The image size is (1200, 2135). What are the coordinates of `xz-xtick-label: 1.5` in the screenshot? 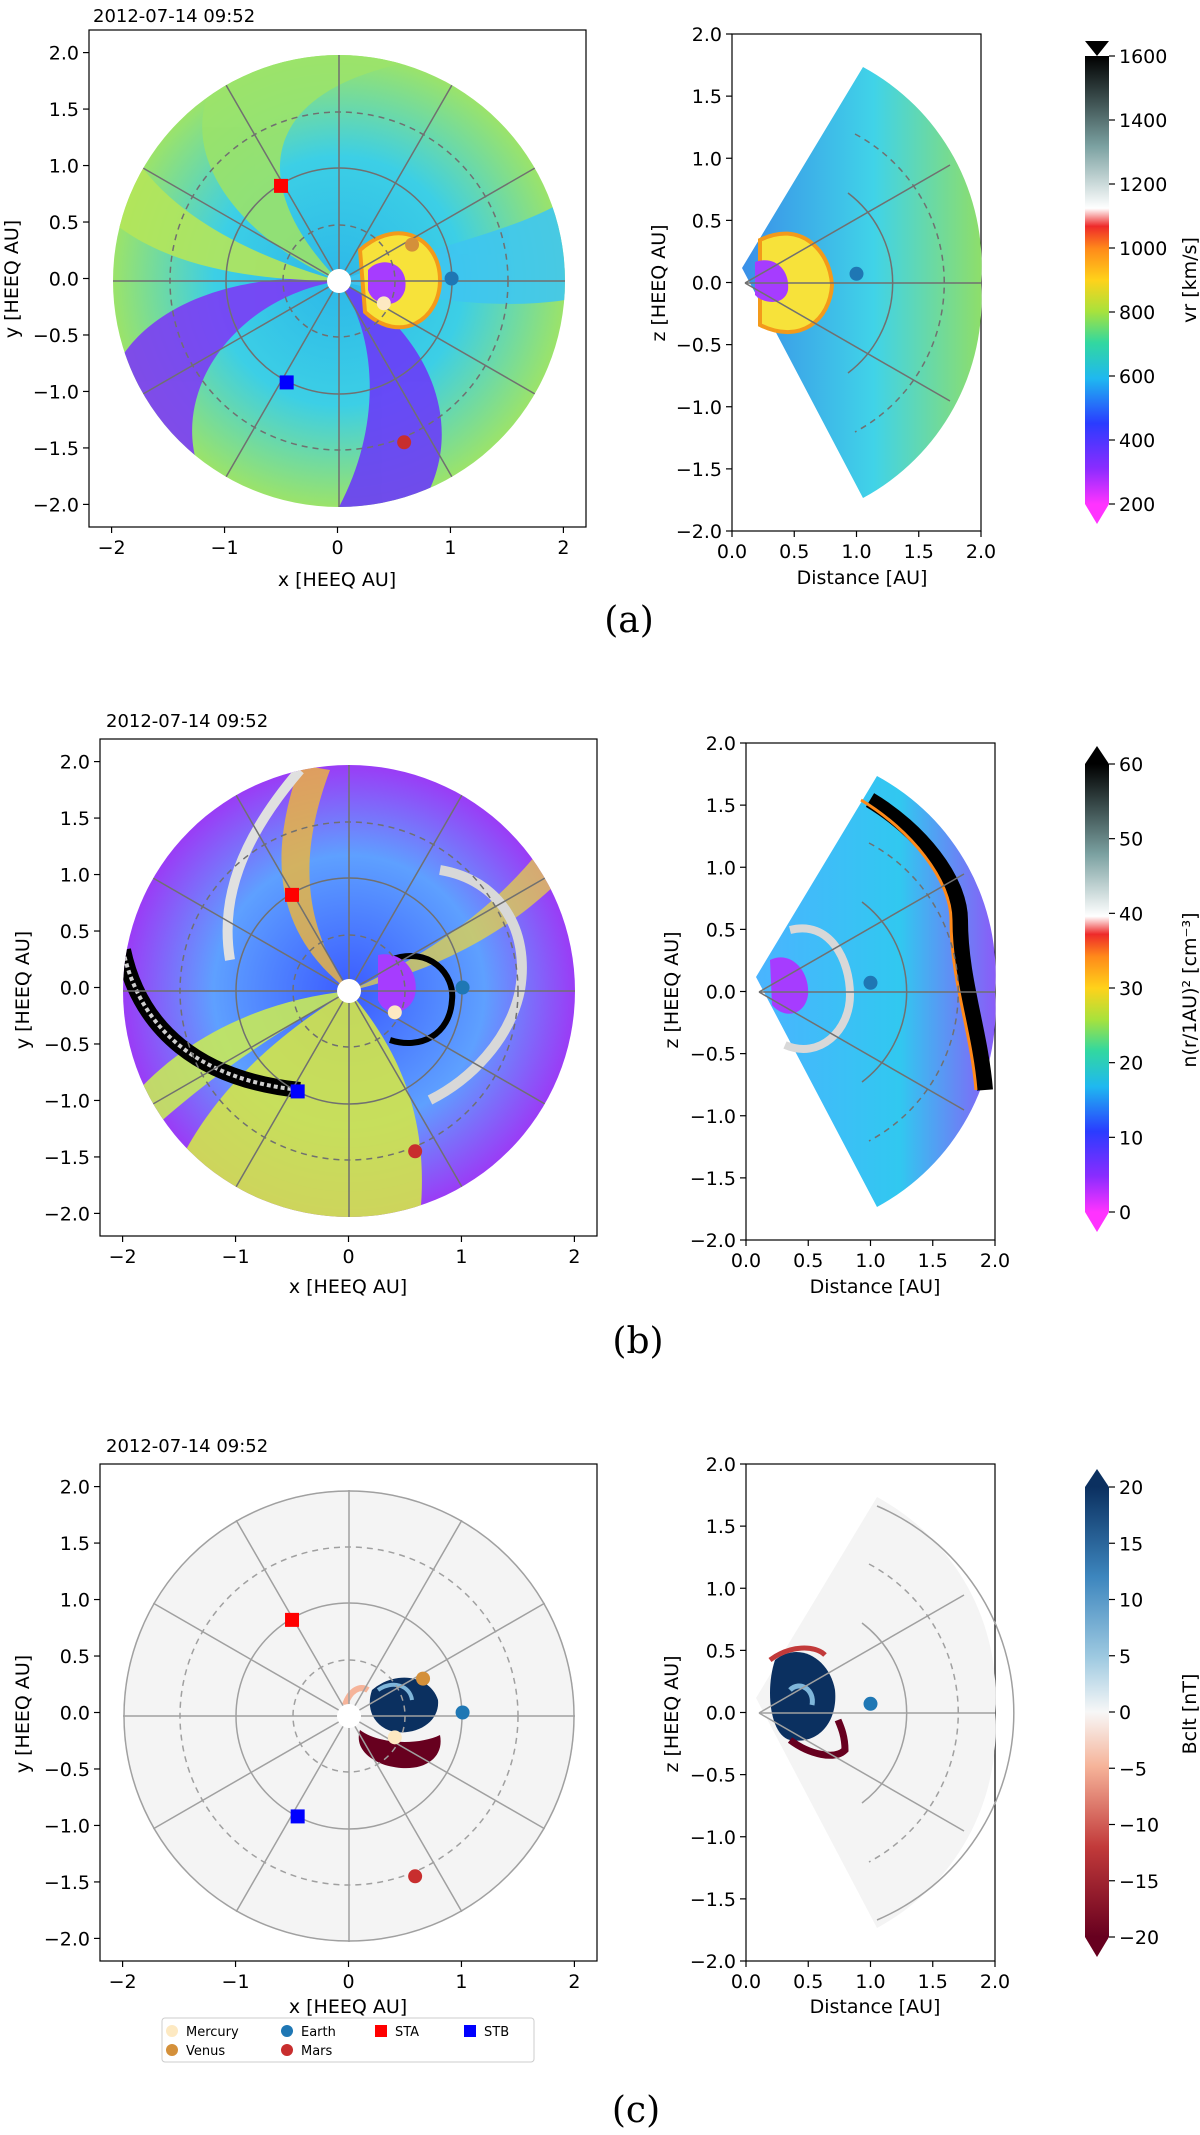 It's located at (933, 1261).